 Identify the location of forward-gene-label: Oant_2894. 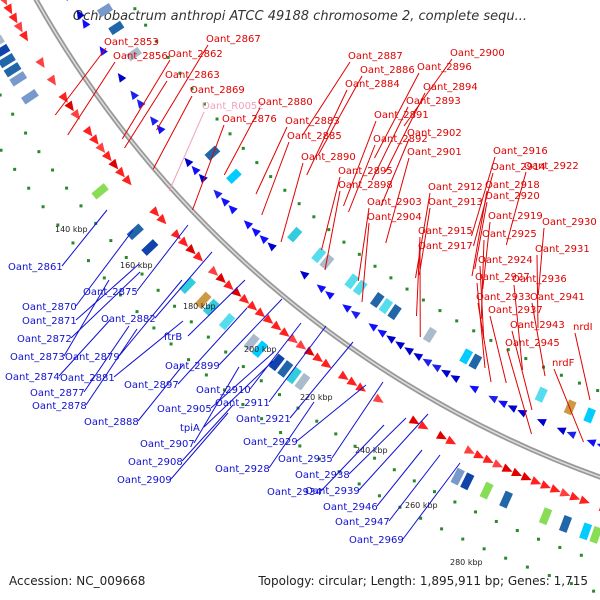
(450, 87).